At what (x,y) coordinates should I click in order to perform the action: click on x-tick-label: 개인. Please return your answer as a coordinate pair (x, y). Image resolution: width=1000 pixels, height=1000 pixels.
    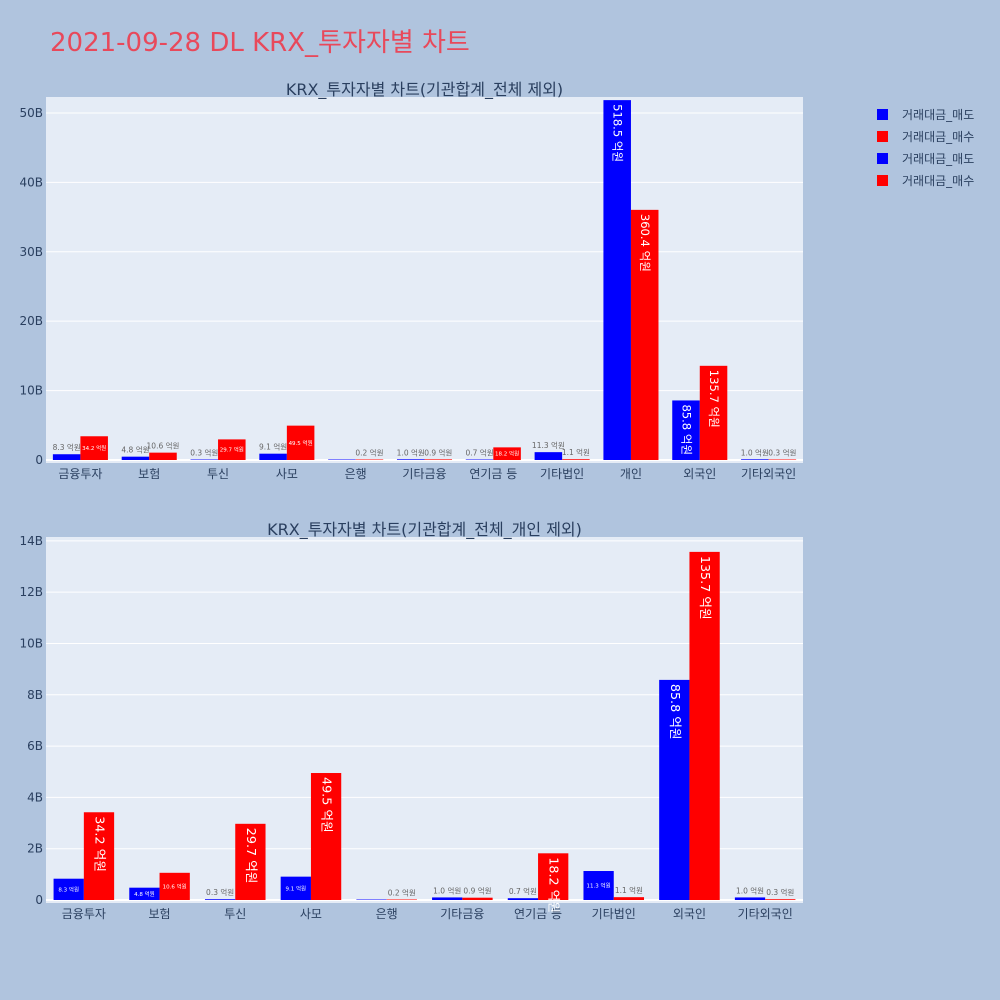
    Looking at the image, I should click on (631, 474).